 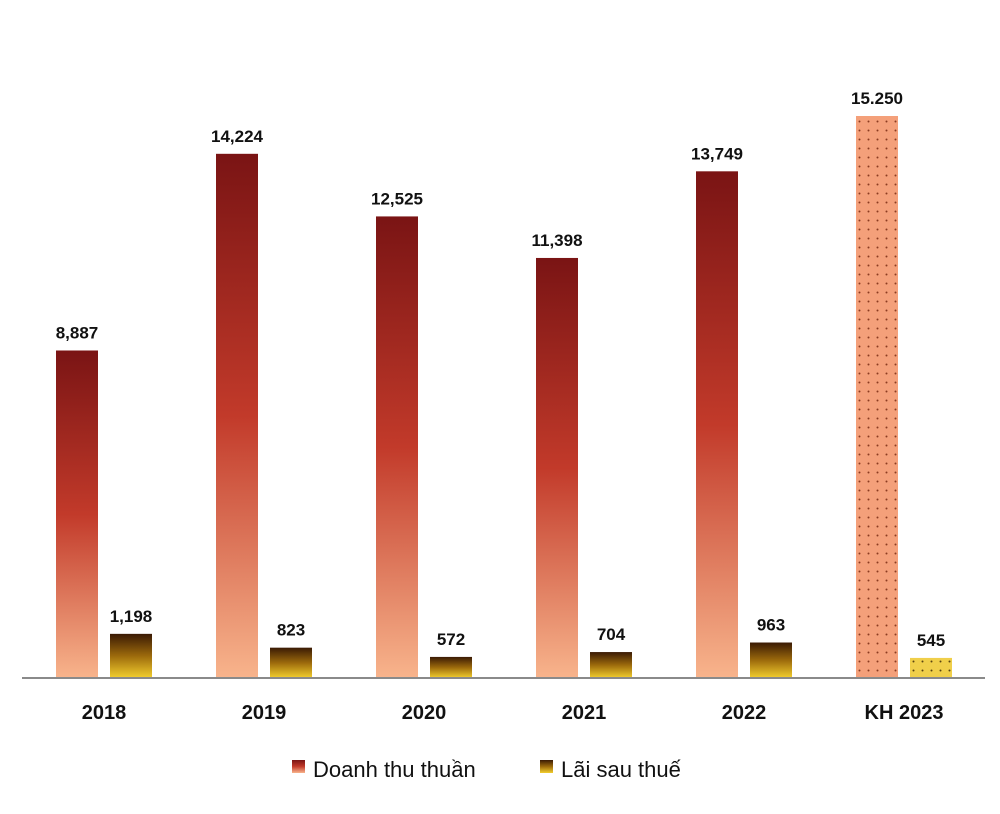 I want to click on bar-revenue-2018, so click(x=77, y=514).